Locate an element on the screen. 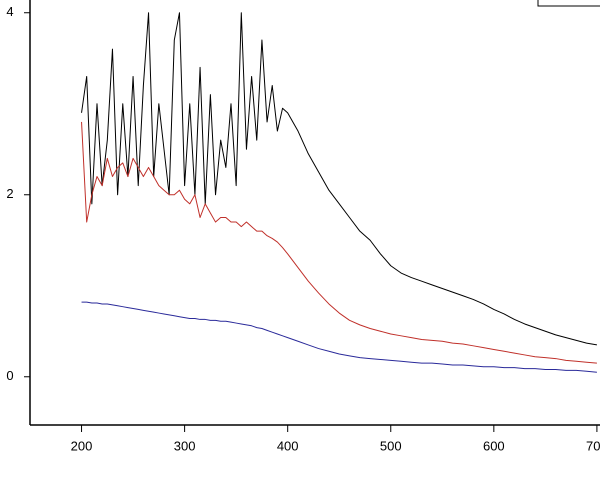  x-tick-label: 700 is located at coordinates (593, 445).